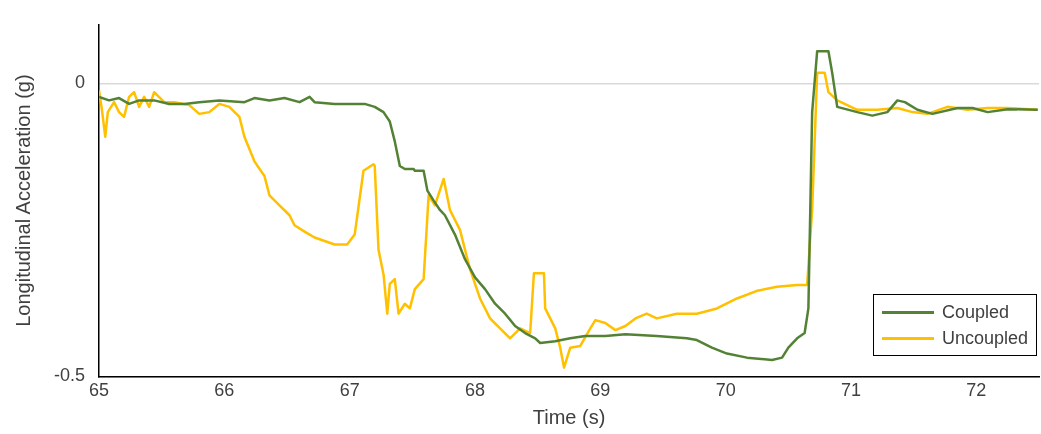 Image resolution: width=1041 pixels, height=434 pixels. What do you see at coordinates (600, 390) in the screenshot?
I see `x-tick-label: 69` at bounding box center [600, 390].